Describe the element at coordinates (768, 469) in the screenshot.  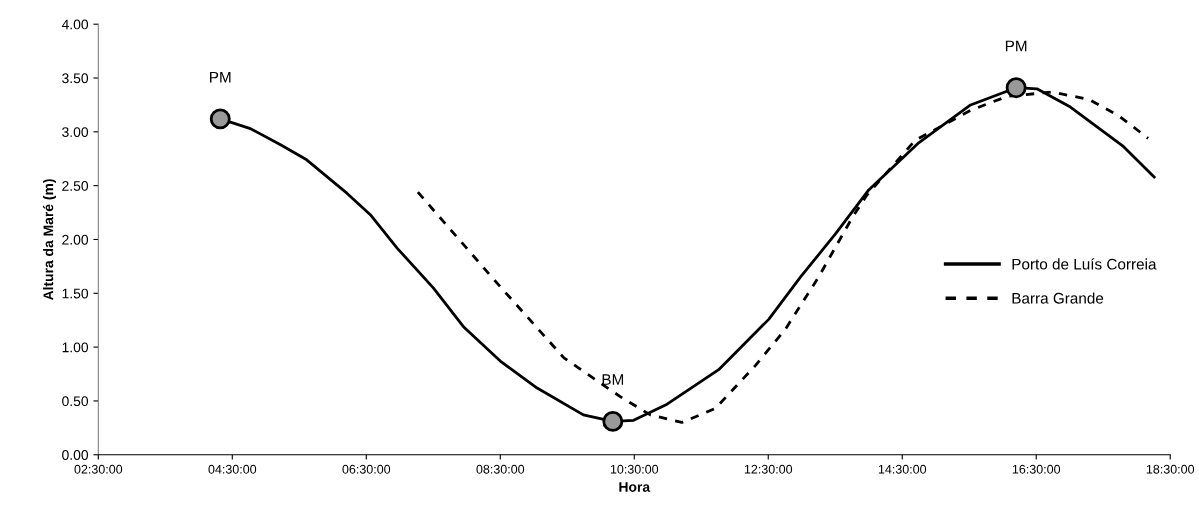
I see `x-tick-label: 12:30:00` at that location.